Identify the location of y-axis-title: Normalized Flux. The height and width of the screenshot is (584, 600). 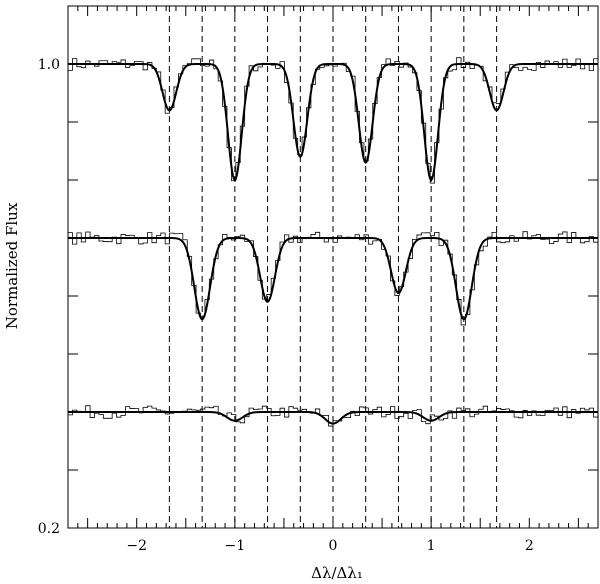
(12, 265).